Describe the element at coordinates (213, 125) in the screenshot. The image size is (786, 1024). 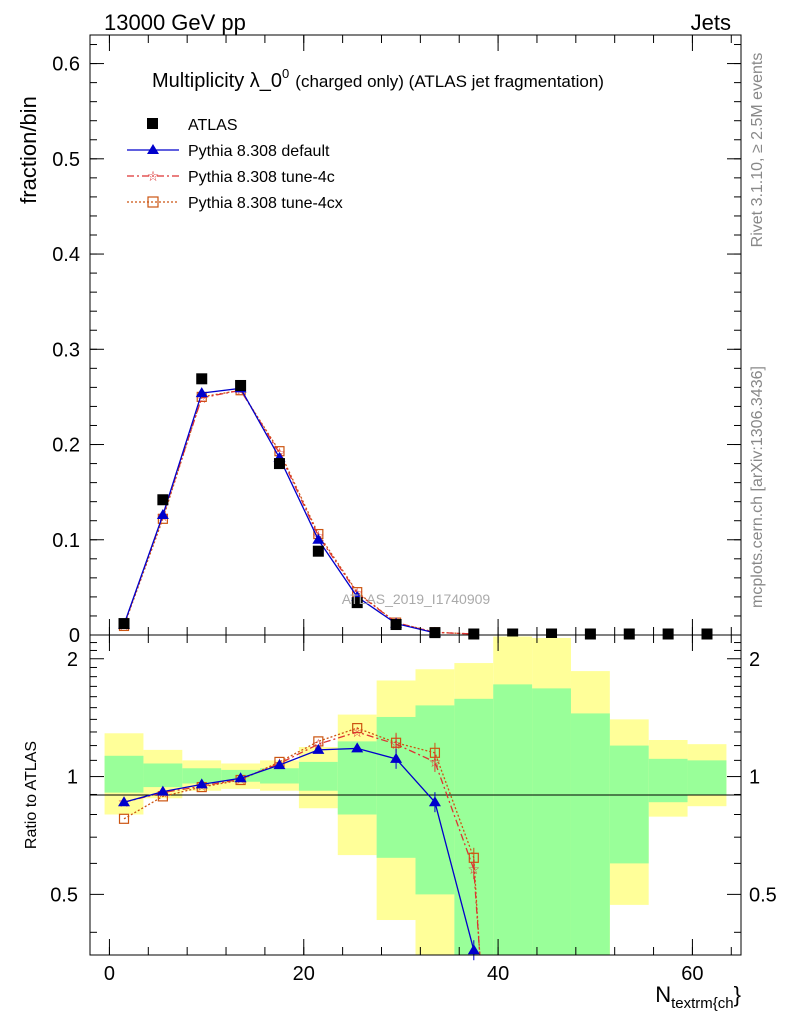
I see `legend-label-atlas: ATLAS` at that location.